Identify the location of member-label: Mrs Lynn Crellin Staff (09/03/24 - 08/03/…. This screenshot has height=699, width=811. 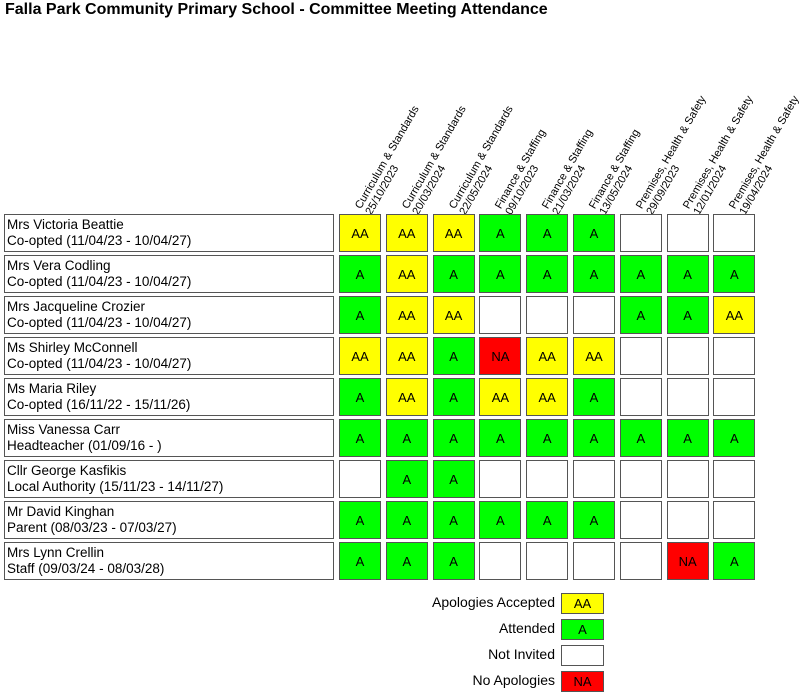
(169, 561).